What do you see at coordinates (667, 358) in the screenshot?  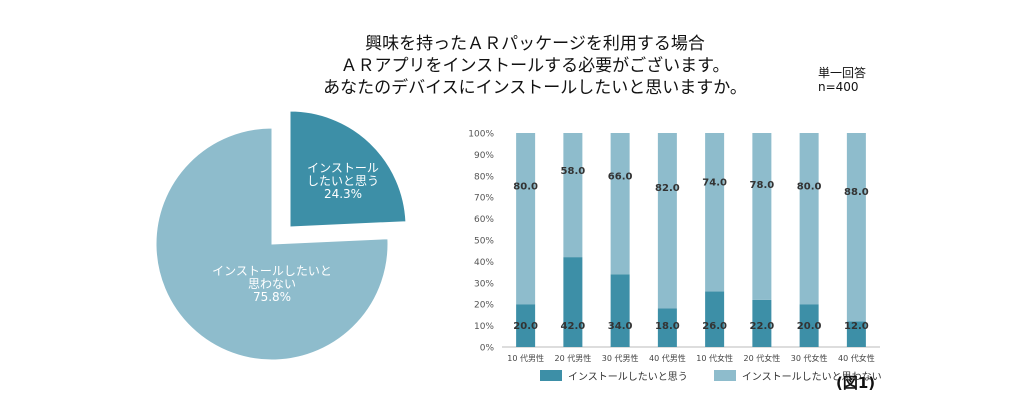 I see `x-tick-label: 40 代男性` at bounding box center [667, 358].